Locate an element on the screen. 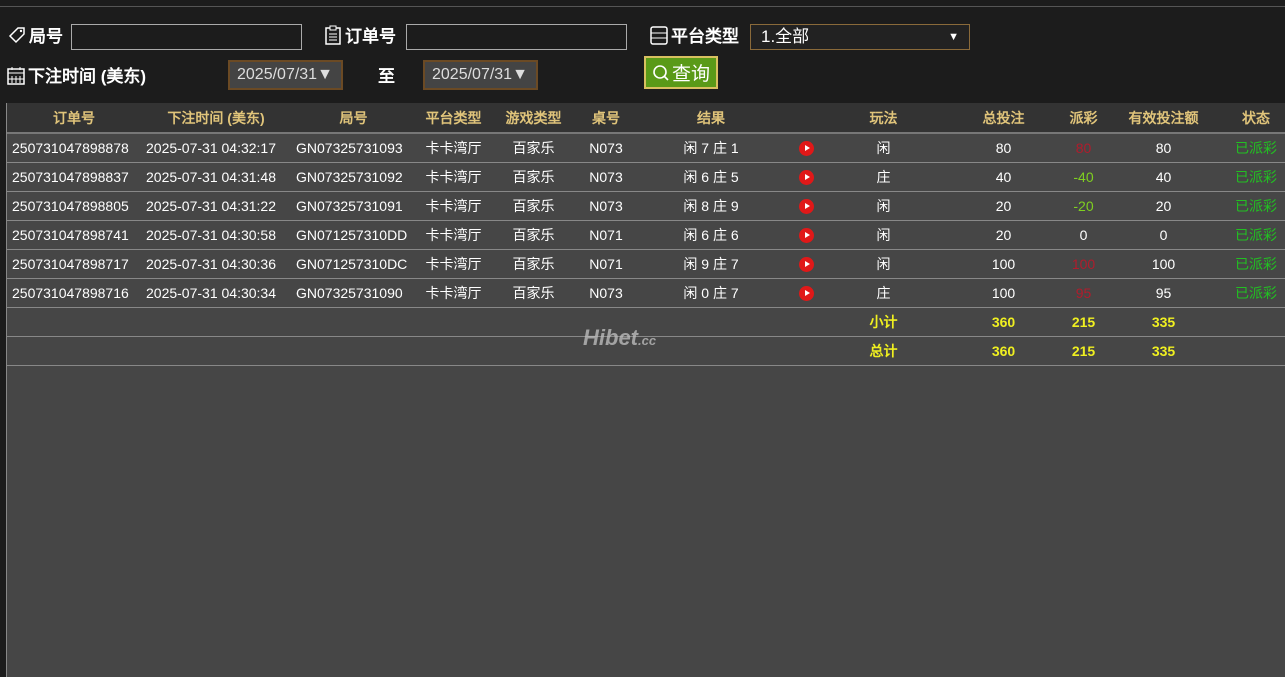  cell-valid: 0 is located at coordinates (1163, 235).